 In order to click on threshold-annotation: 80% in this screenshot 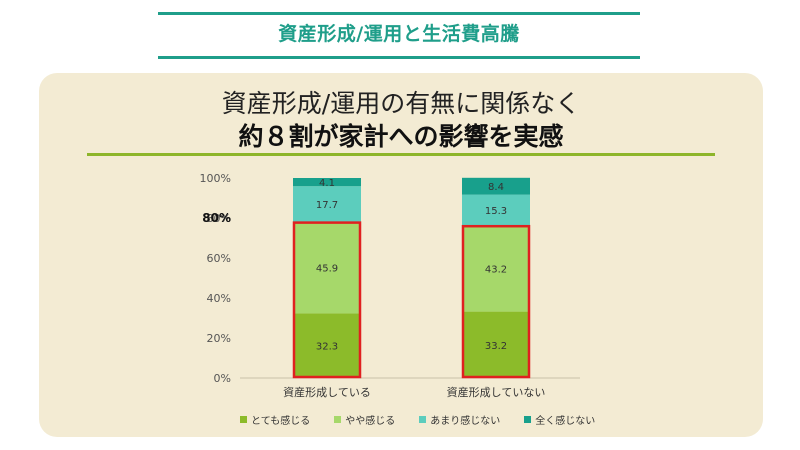, I will do `click(216, 218)`.